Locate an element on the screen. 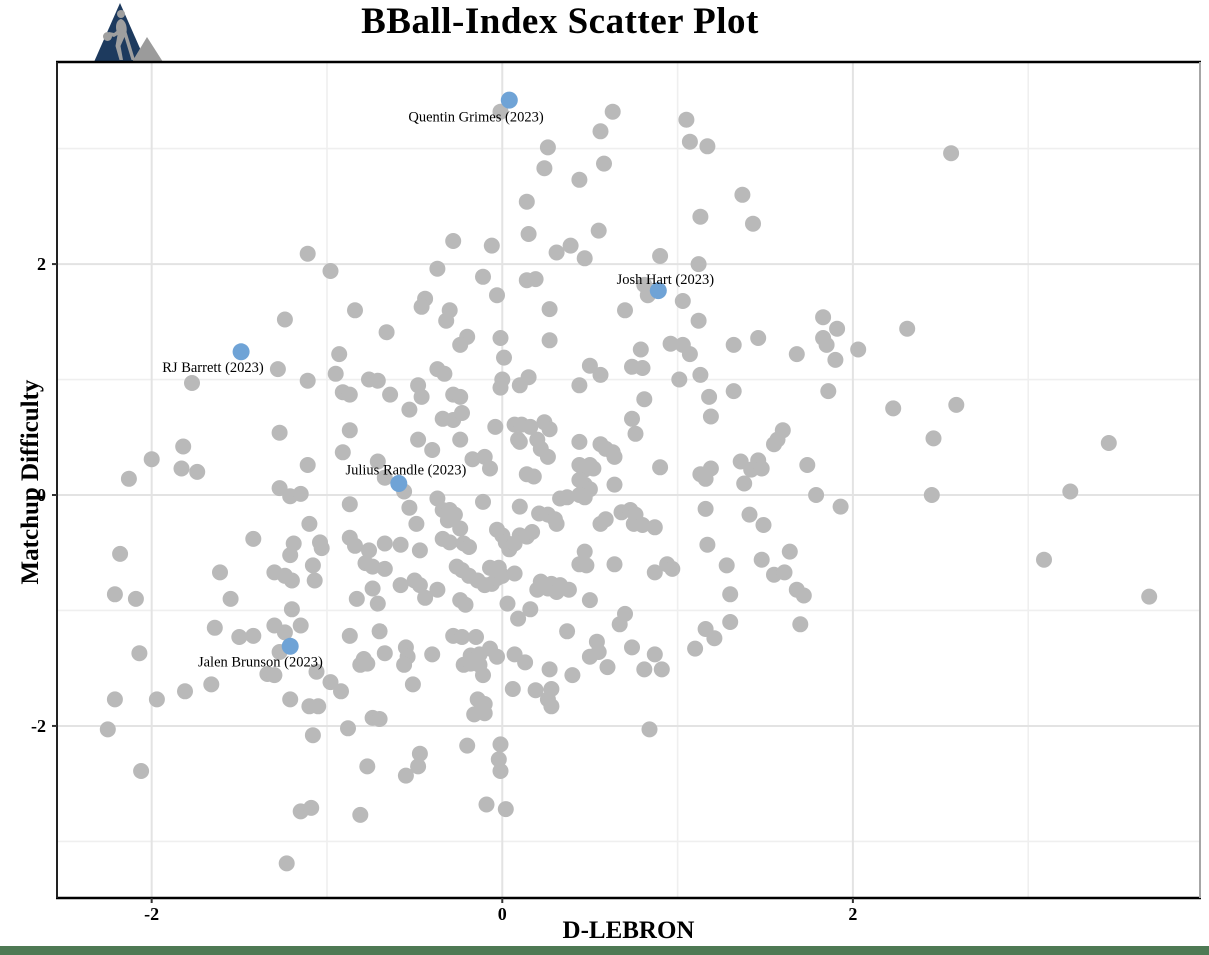 This screenshot has height=955, width=1209. player-label: Julius Randle (2023) is located at coordinates (405, 471).